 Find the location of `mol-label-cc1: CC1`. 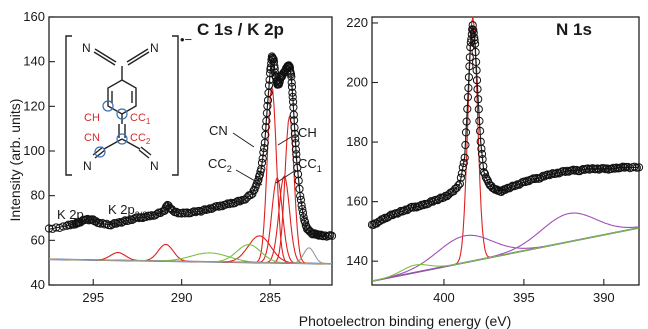

mol-label-cc1: CC1 is located at coordinates (140, 119).